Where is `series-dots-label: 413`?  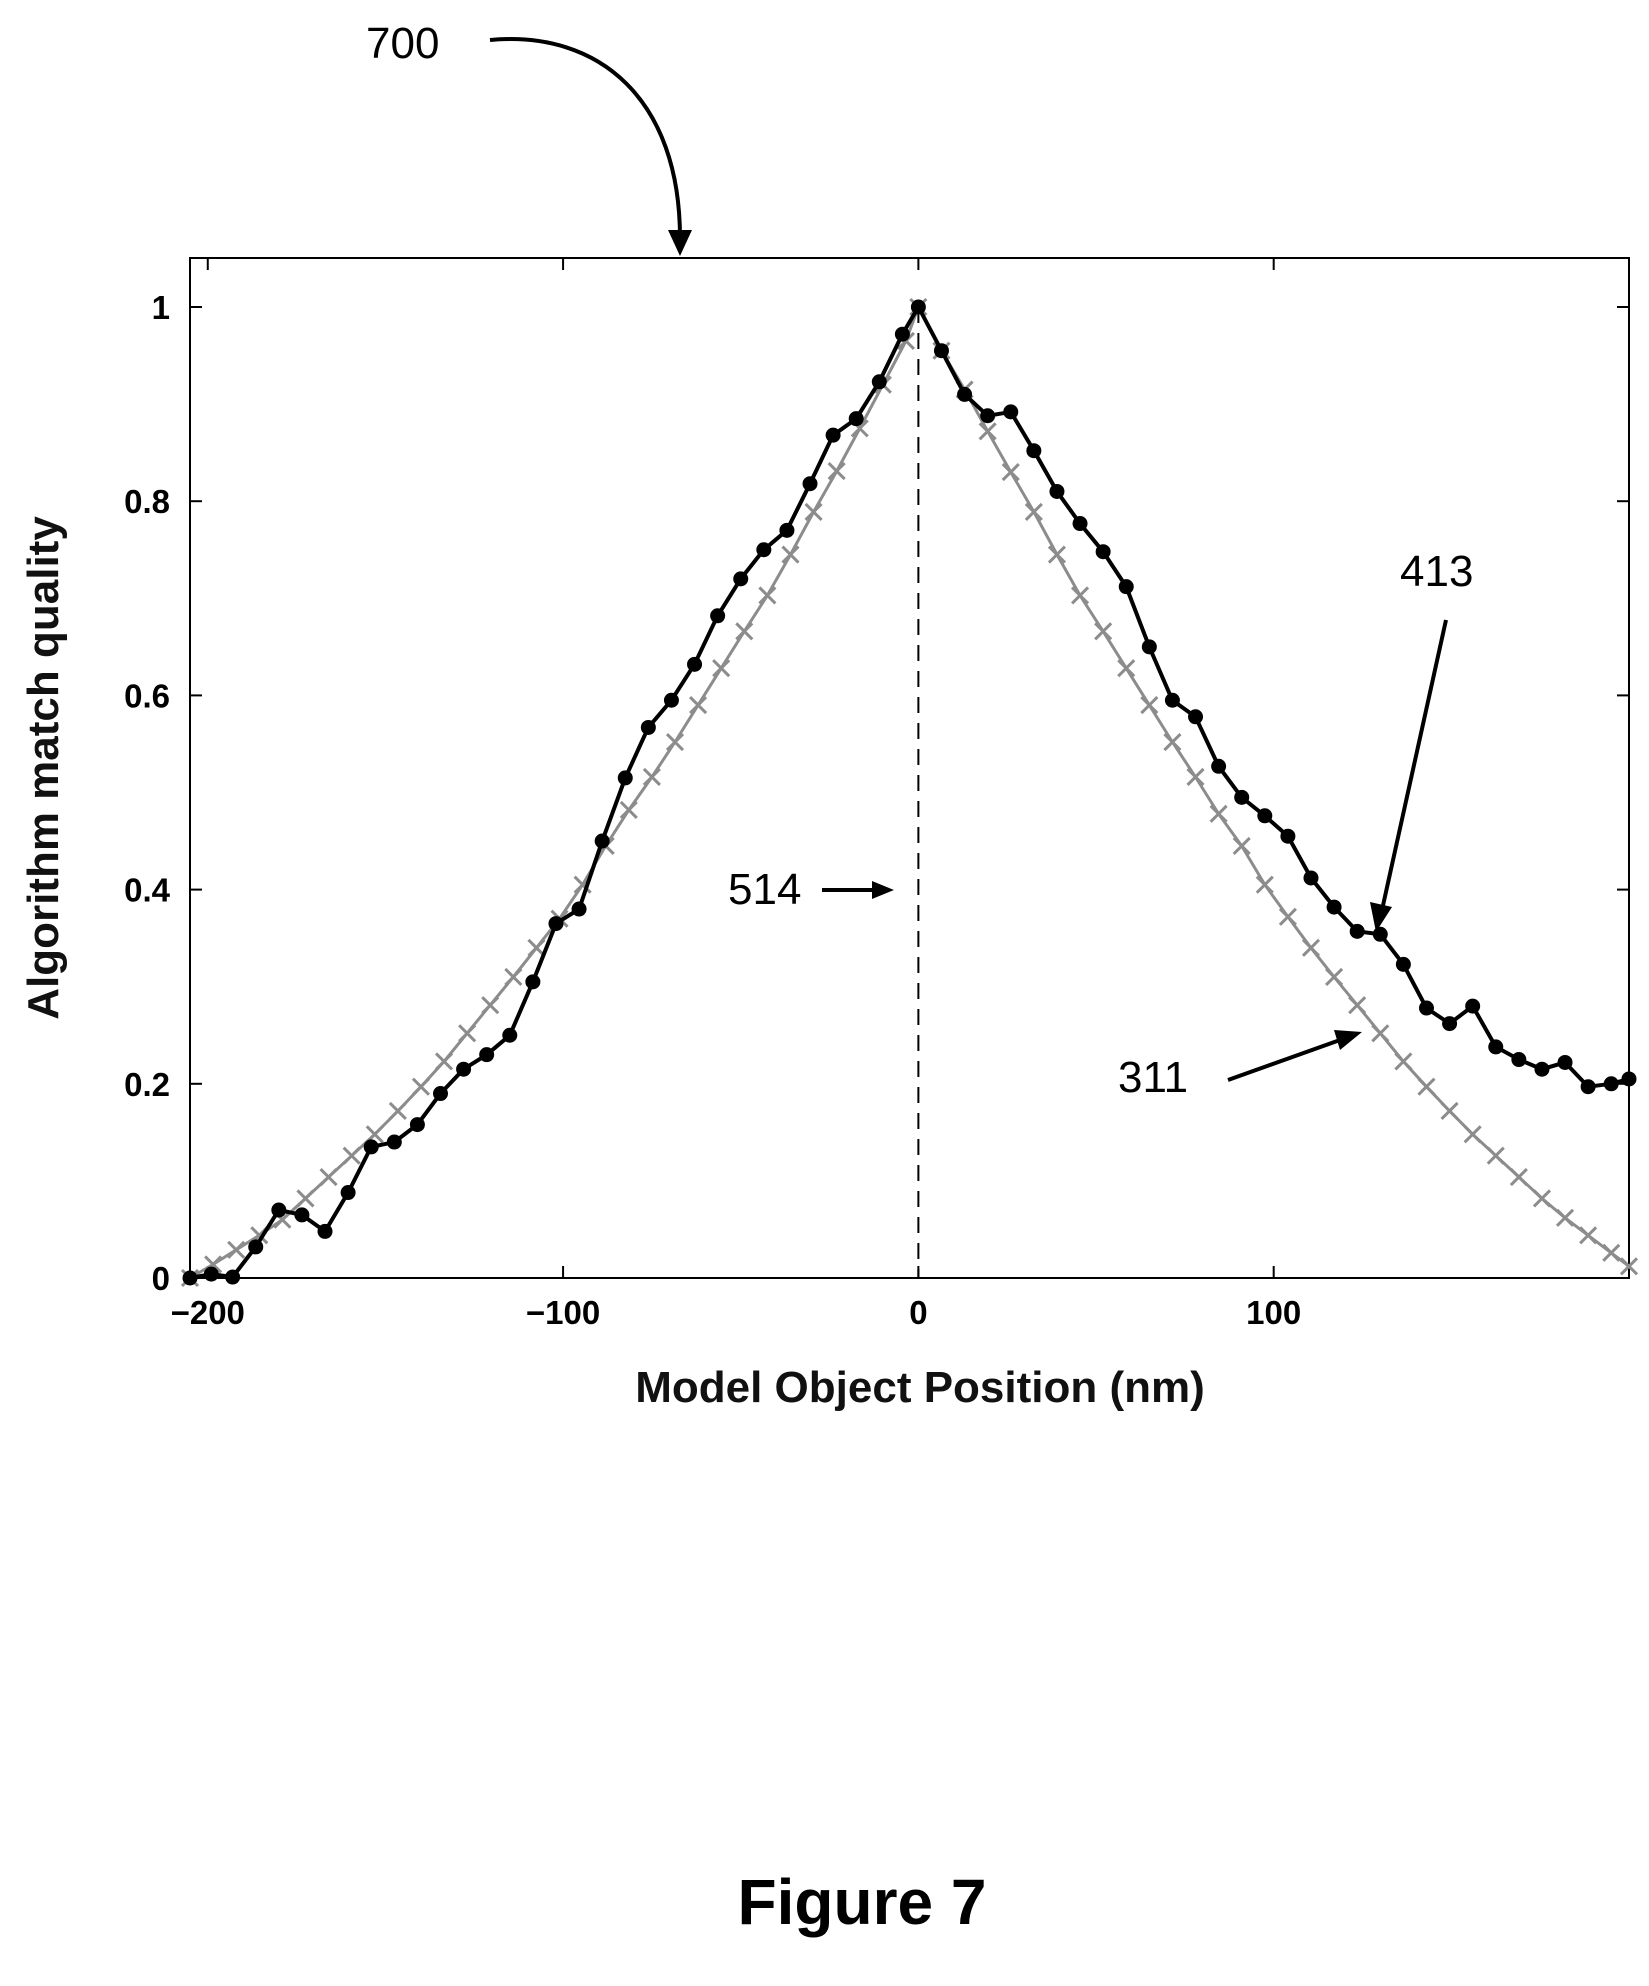
series-dots-label: 413 is located at coordinates (1436, 571).